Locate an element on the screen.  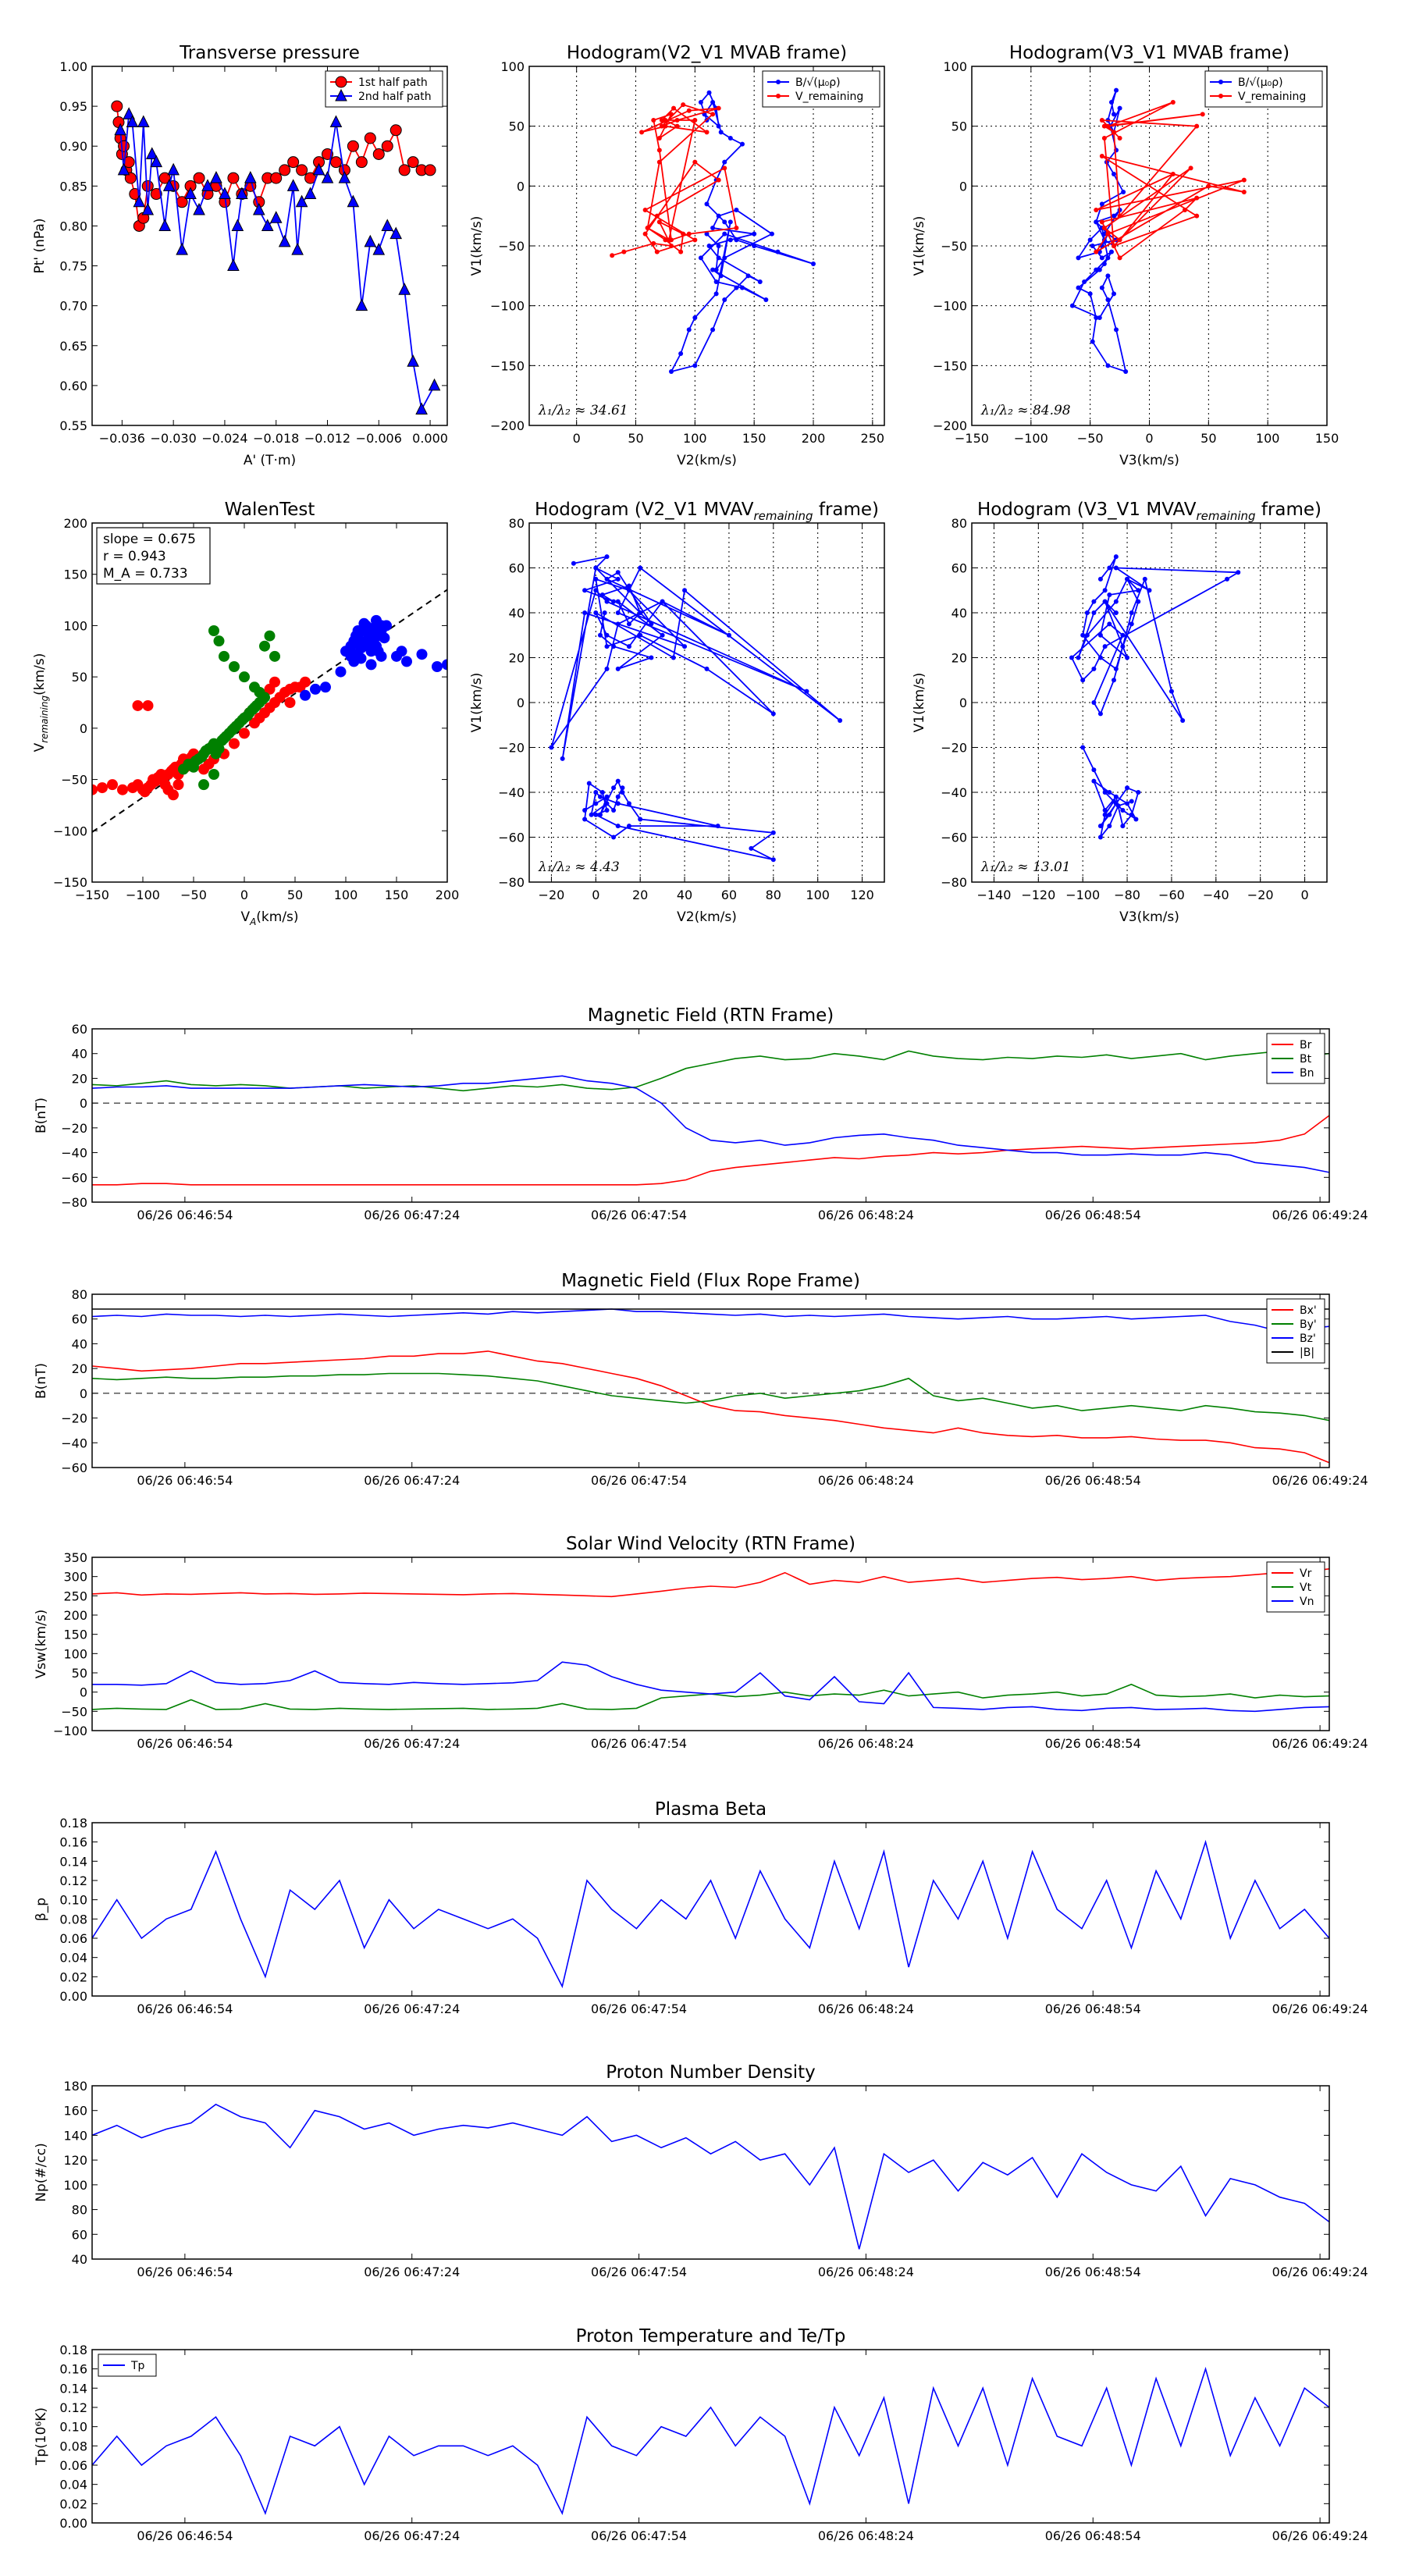
series-vt is located at coordinates (711, 1697).